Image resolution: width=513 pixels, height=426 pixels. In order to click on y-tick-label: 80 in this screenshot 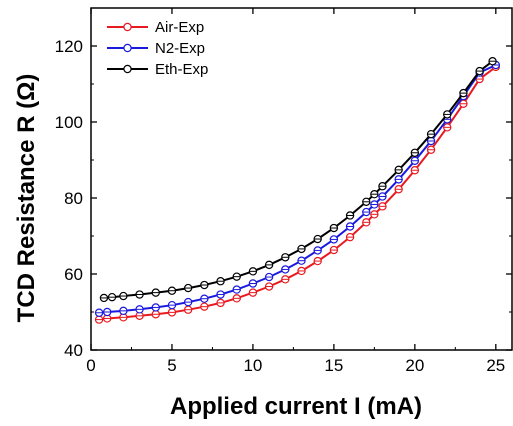, I will do `click(73, 198)`.